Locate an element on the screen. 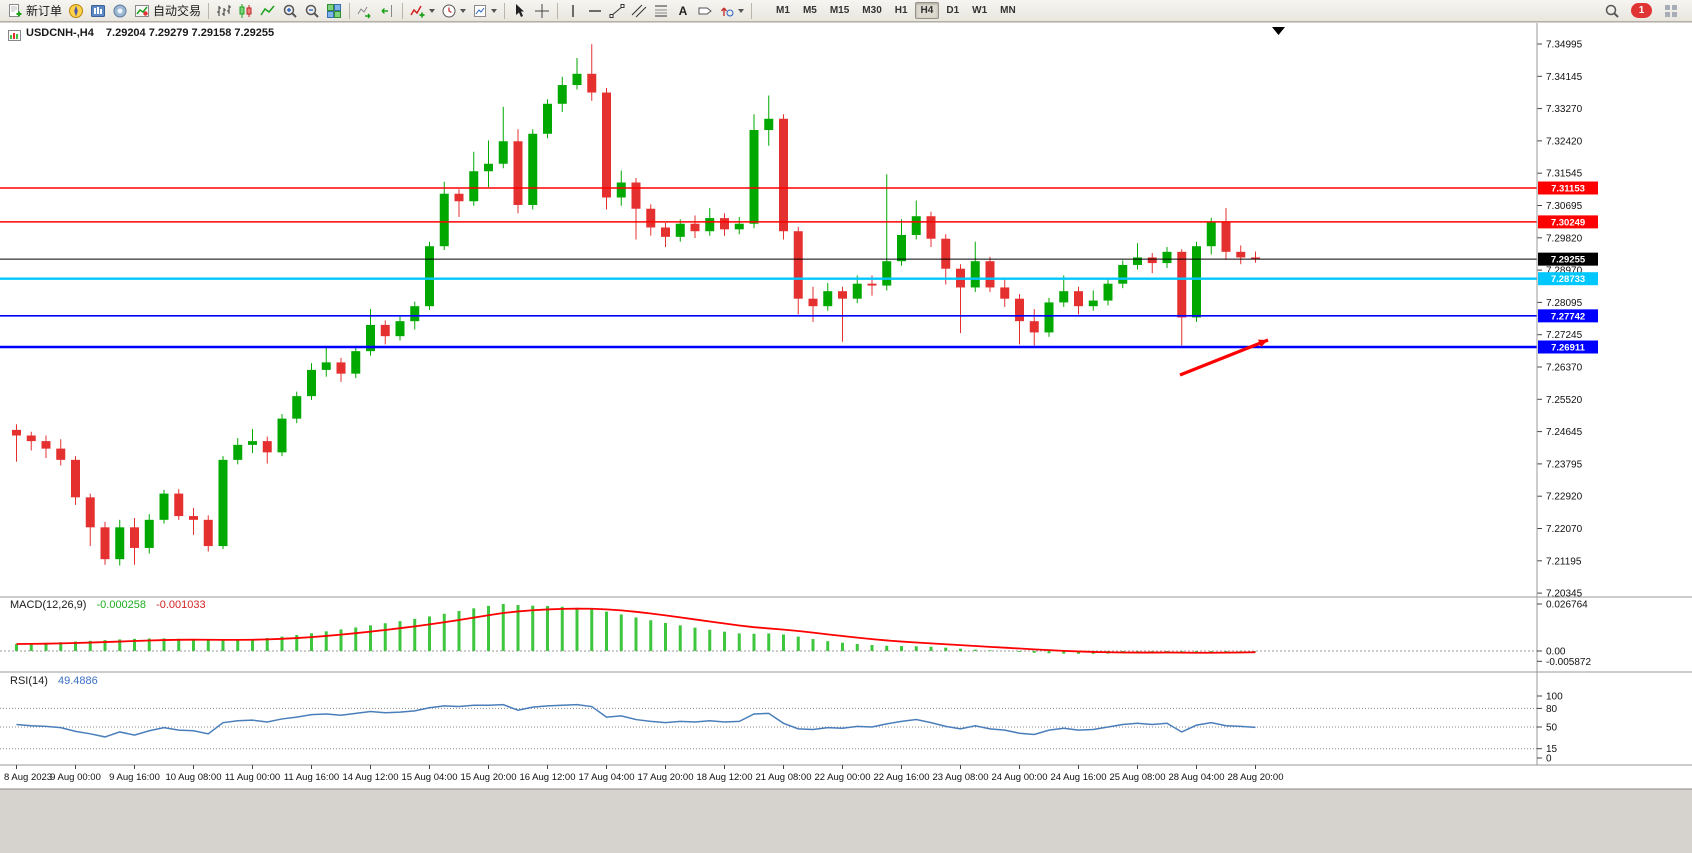 The height and width of the screenshot is (853, 1692). price-axis-label: 7.34145 is located at coordinates (1564, 77).